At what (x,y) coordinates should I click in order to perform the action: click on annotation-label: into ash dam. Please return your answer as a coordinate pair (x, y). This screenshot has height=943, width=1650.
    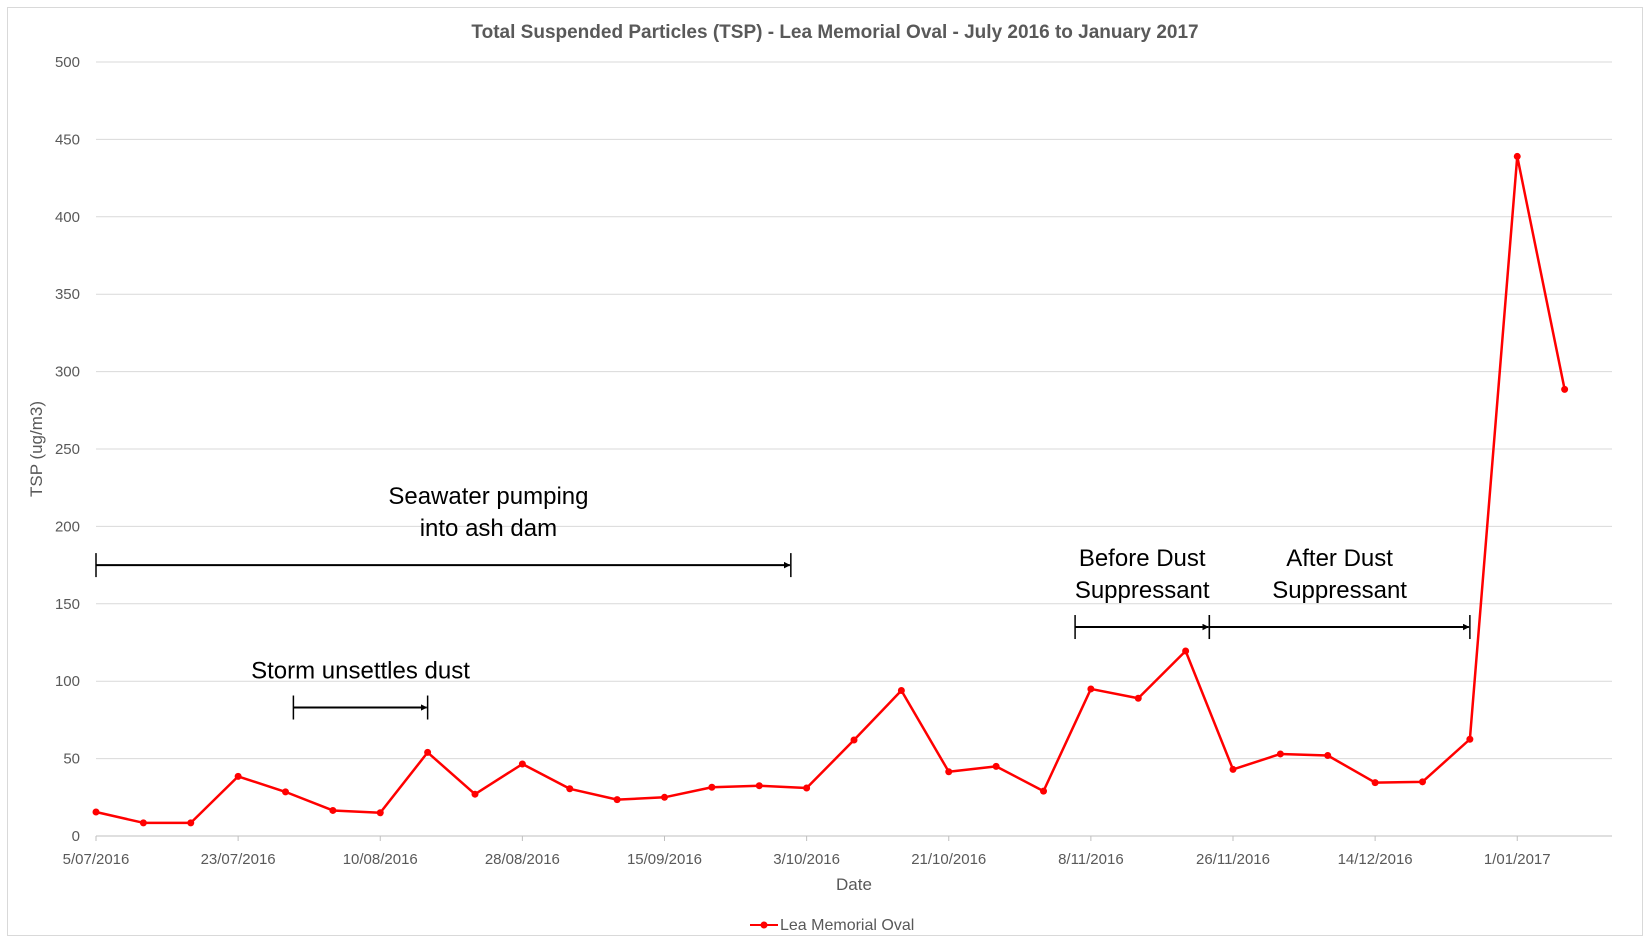
    Looking at the image, I should click on (488, 528).